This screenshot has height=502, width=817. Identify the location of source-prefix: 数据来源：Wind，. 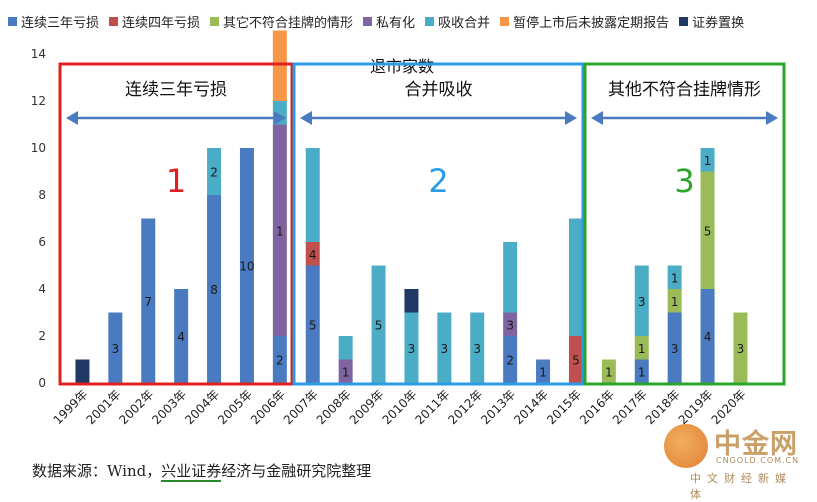
(97, 471).